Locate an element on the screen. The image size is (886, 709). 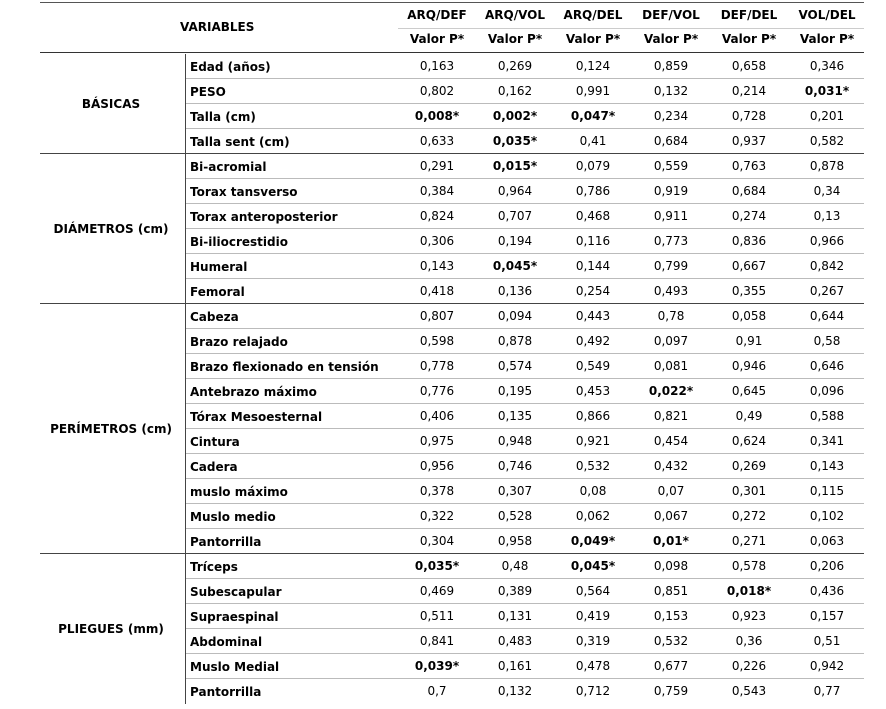
p-value: 0,098 is located at coordinates (671, 566).